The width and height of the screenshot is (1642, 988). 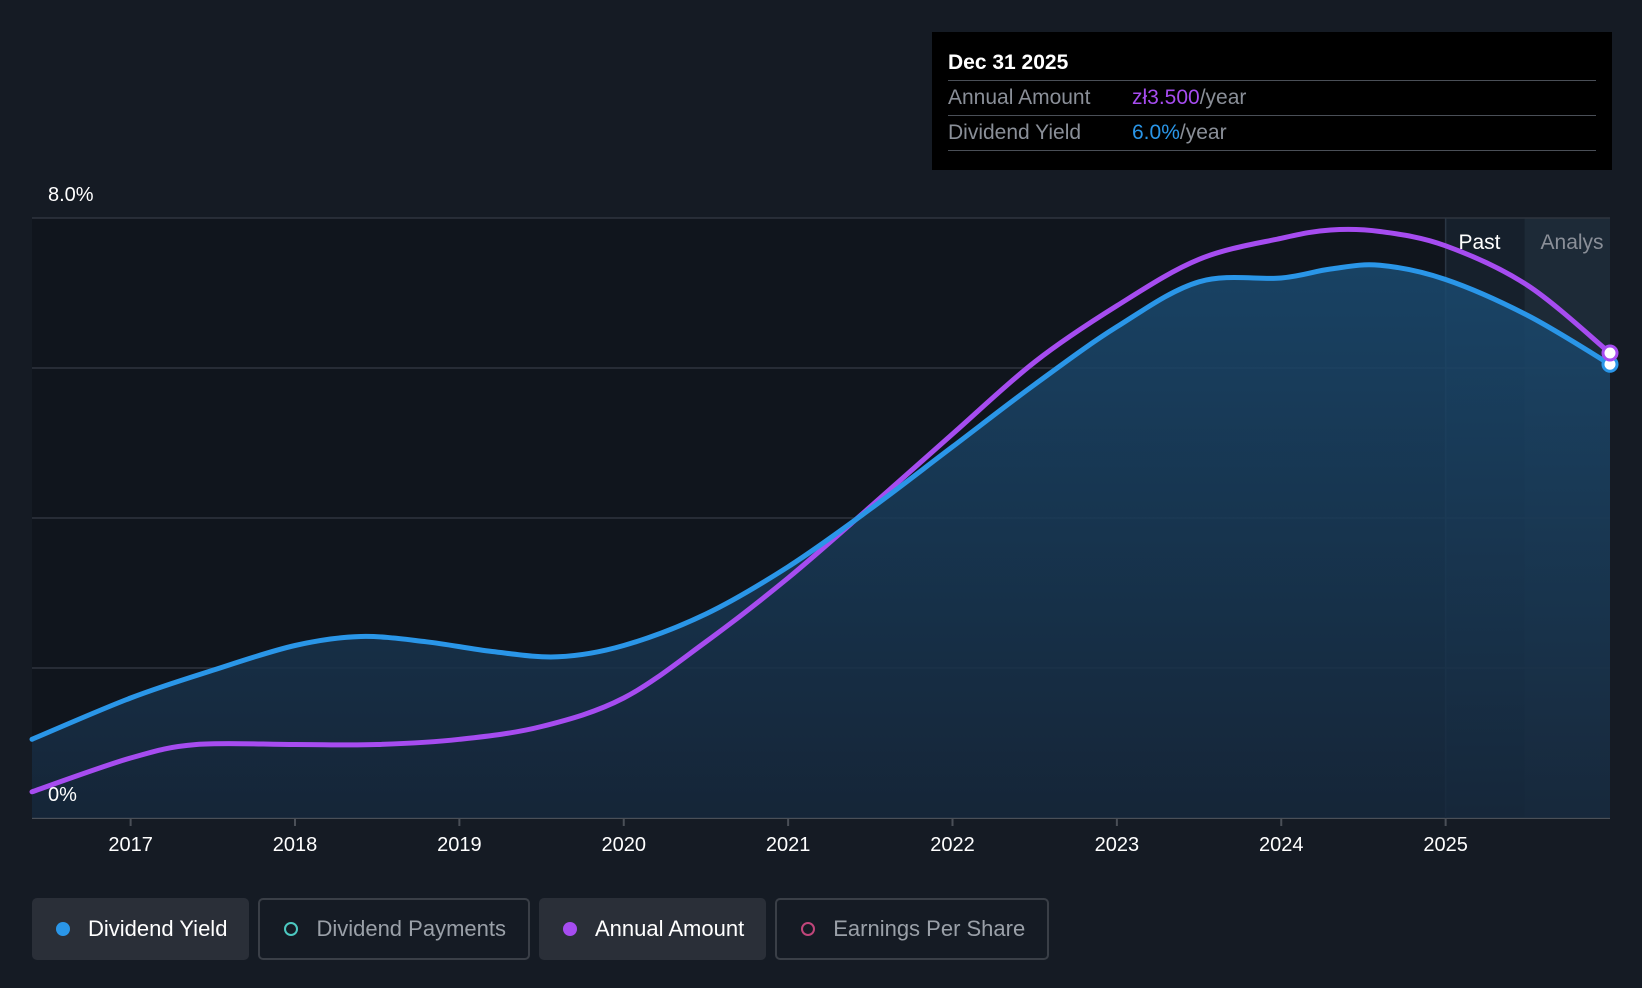 What do you see at coordinates (788, 845) in the screenshot?
I see `x-tick-label: 2021` at bounding box center [788, 845].